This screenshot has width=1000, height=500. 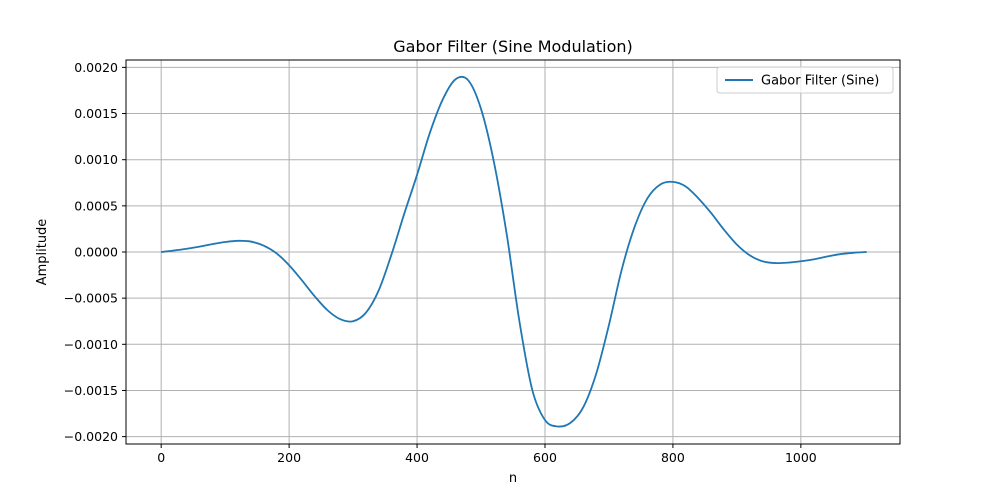 I want to click on y-tick-label: −0.0010, so click(x=91, y=344).